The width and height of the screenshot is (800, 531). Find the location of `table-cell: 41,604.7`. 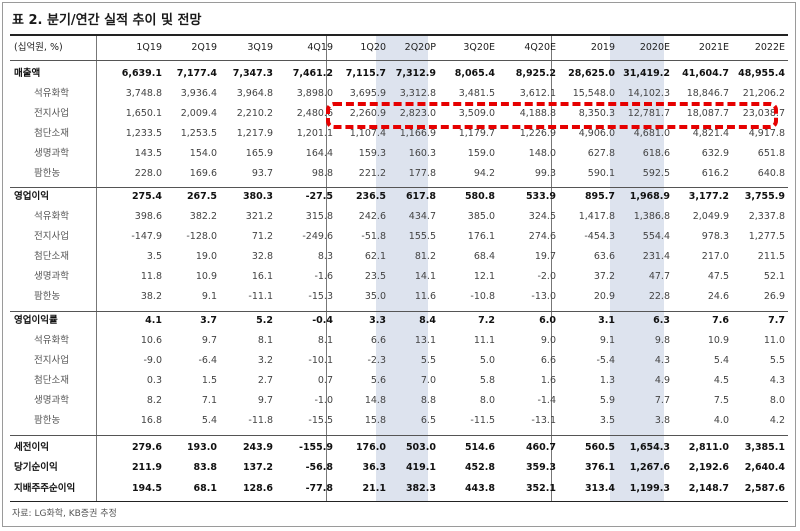

table-cell: 41,604.7 is located at coordinates (705, 73).